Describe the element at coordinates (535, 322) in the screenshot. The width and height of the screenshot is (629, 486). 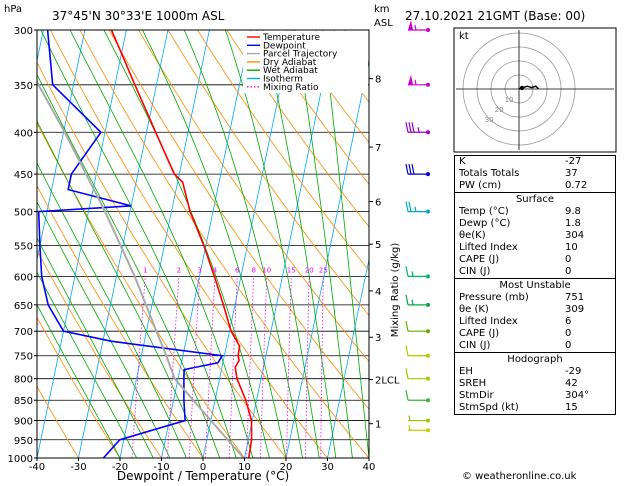
I see `stat-row: Lifted Index 6` at that location.